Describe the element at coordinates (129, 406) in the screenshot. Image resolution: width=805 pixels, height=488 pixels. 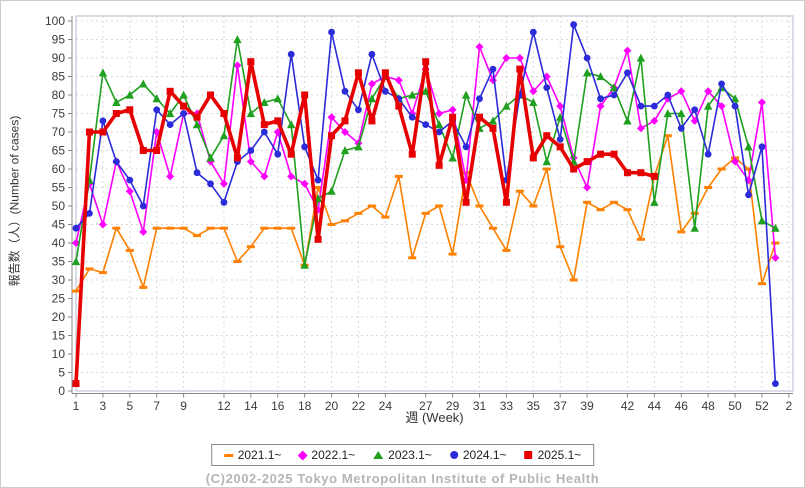
I see `x-tick-label: 5` at that location.